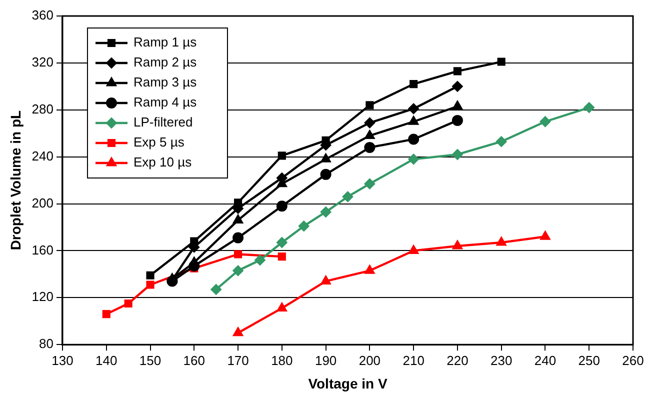 The height and width of the screenshot is (401, 655). What do you see at coordinates (325, 360) in the screenshot?
I see `x-tick-label: 190` at bounding box center [325, 360].